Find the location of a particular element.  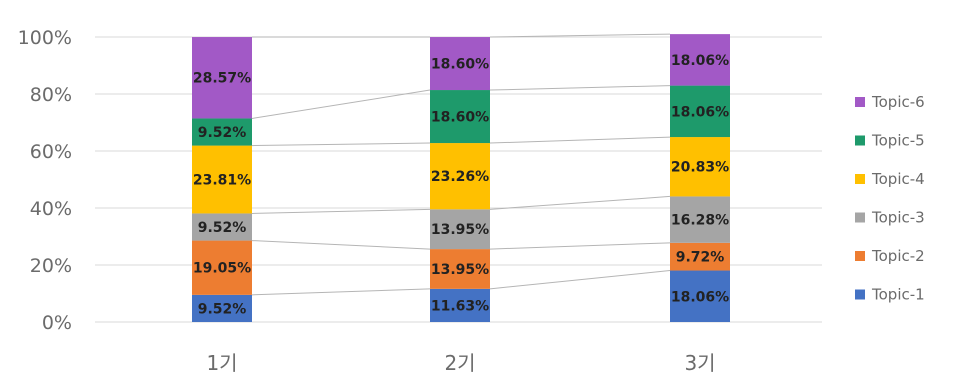

y-tick-label: 100% is located at coordinates (45, 38).